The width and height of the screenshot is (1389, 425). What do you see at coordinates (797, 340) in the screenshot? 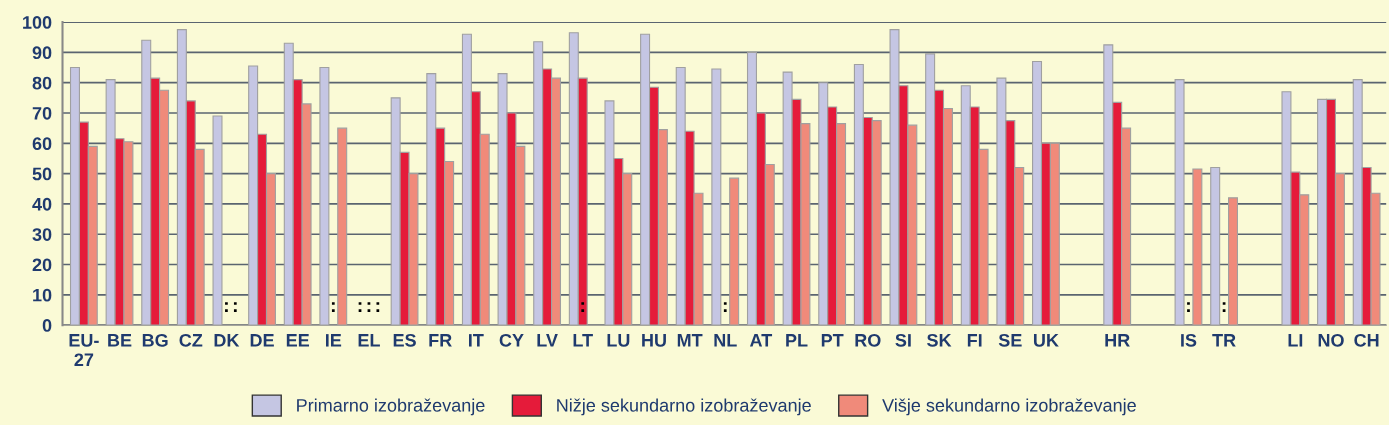
I see `x-tick-label: PL` at bounding box center [797, 340].